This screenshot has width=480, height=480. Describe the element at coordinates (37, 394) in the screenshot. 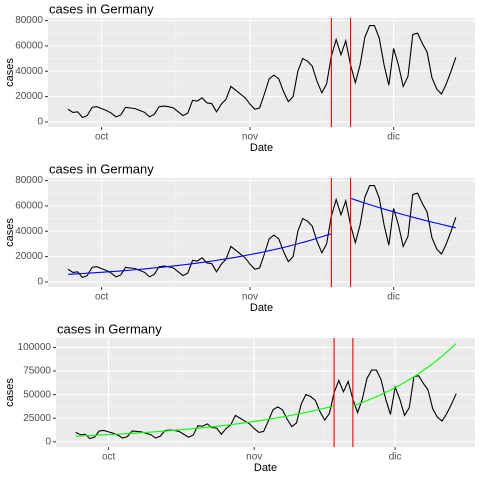

I see `y-tick-label: 50000` at that location.